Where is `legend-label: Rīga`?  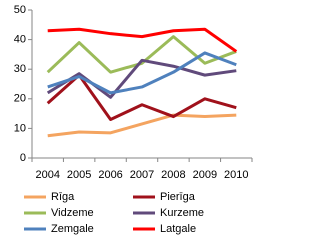
legend-label: Rīga is located at coordinates (63, 197).